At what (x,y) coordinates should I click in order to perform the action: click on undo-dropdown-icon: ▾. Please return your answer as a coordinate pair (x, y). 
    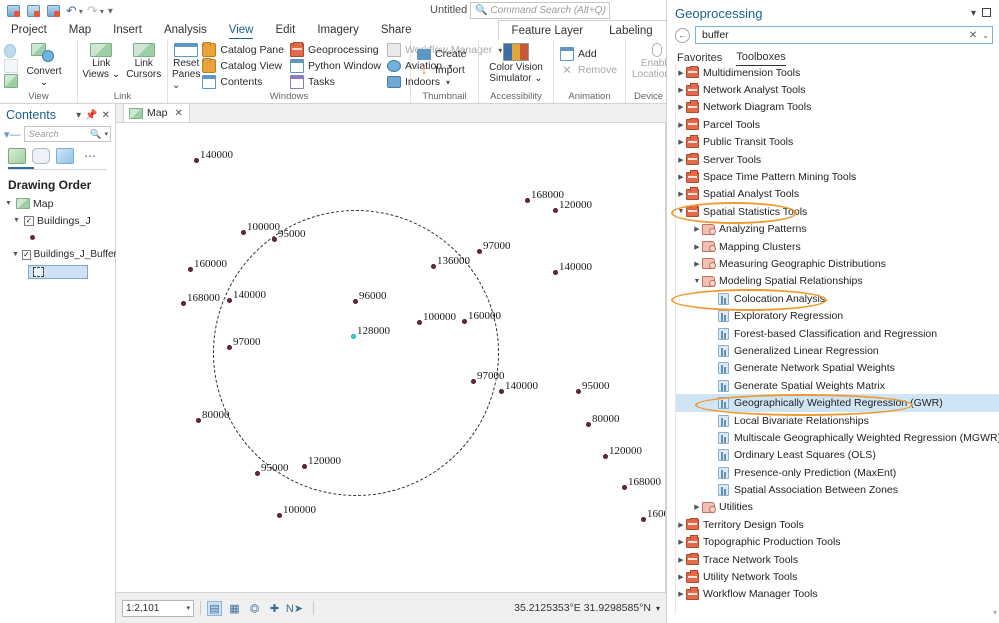
    Looking at the image, I should click on (80, 11).